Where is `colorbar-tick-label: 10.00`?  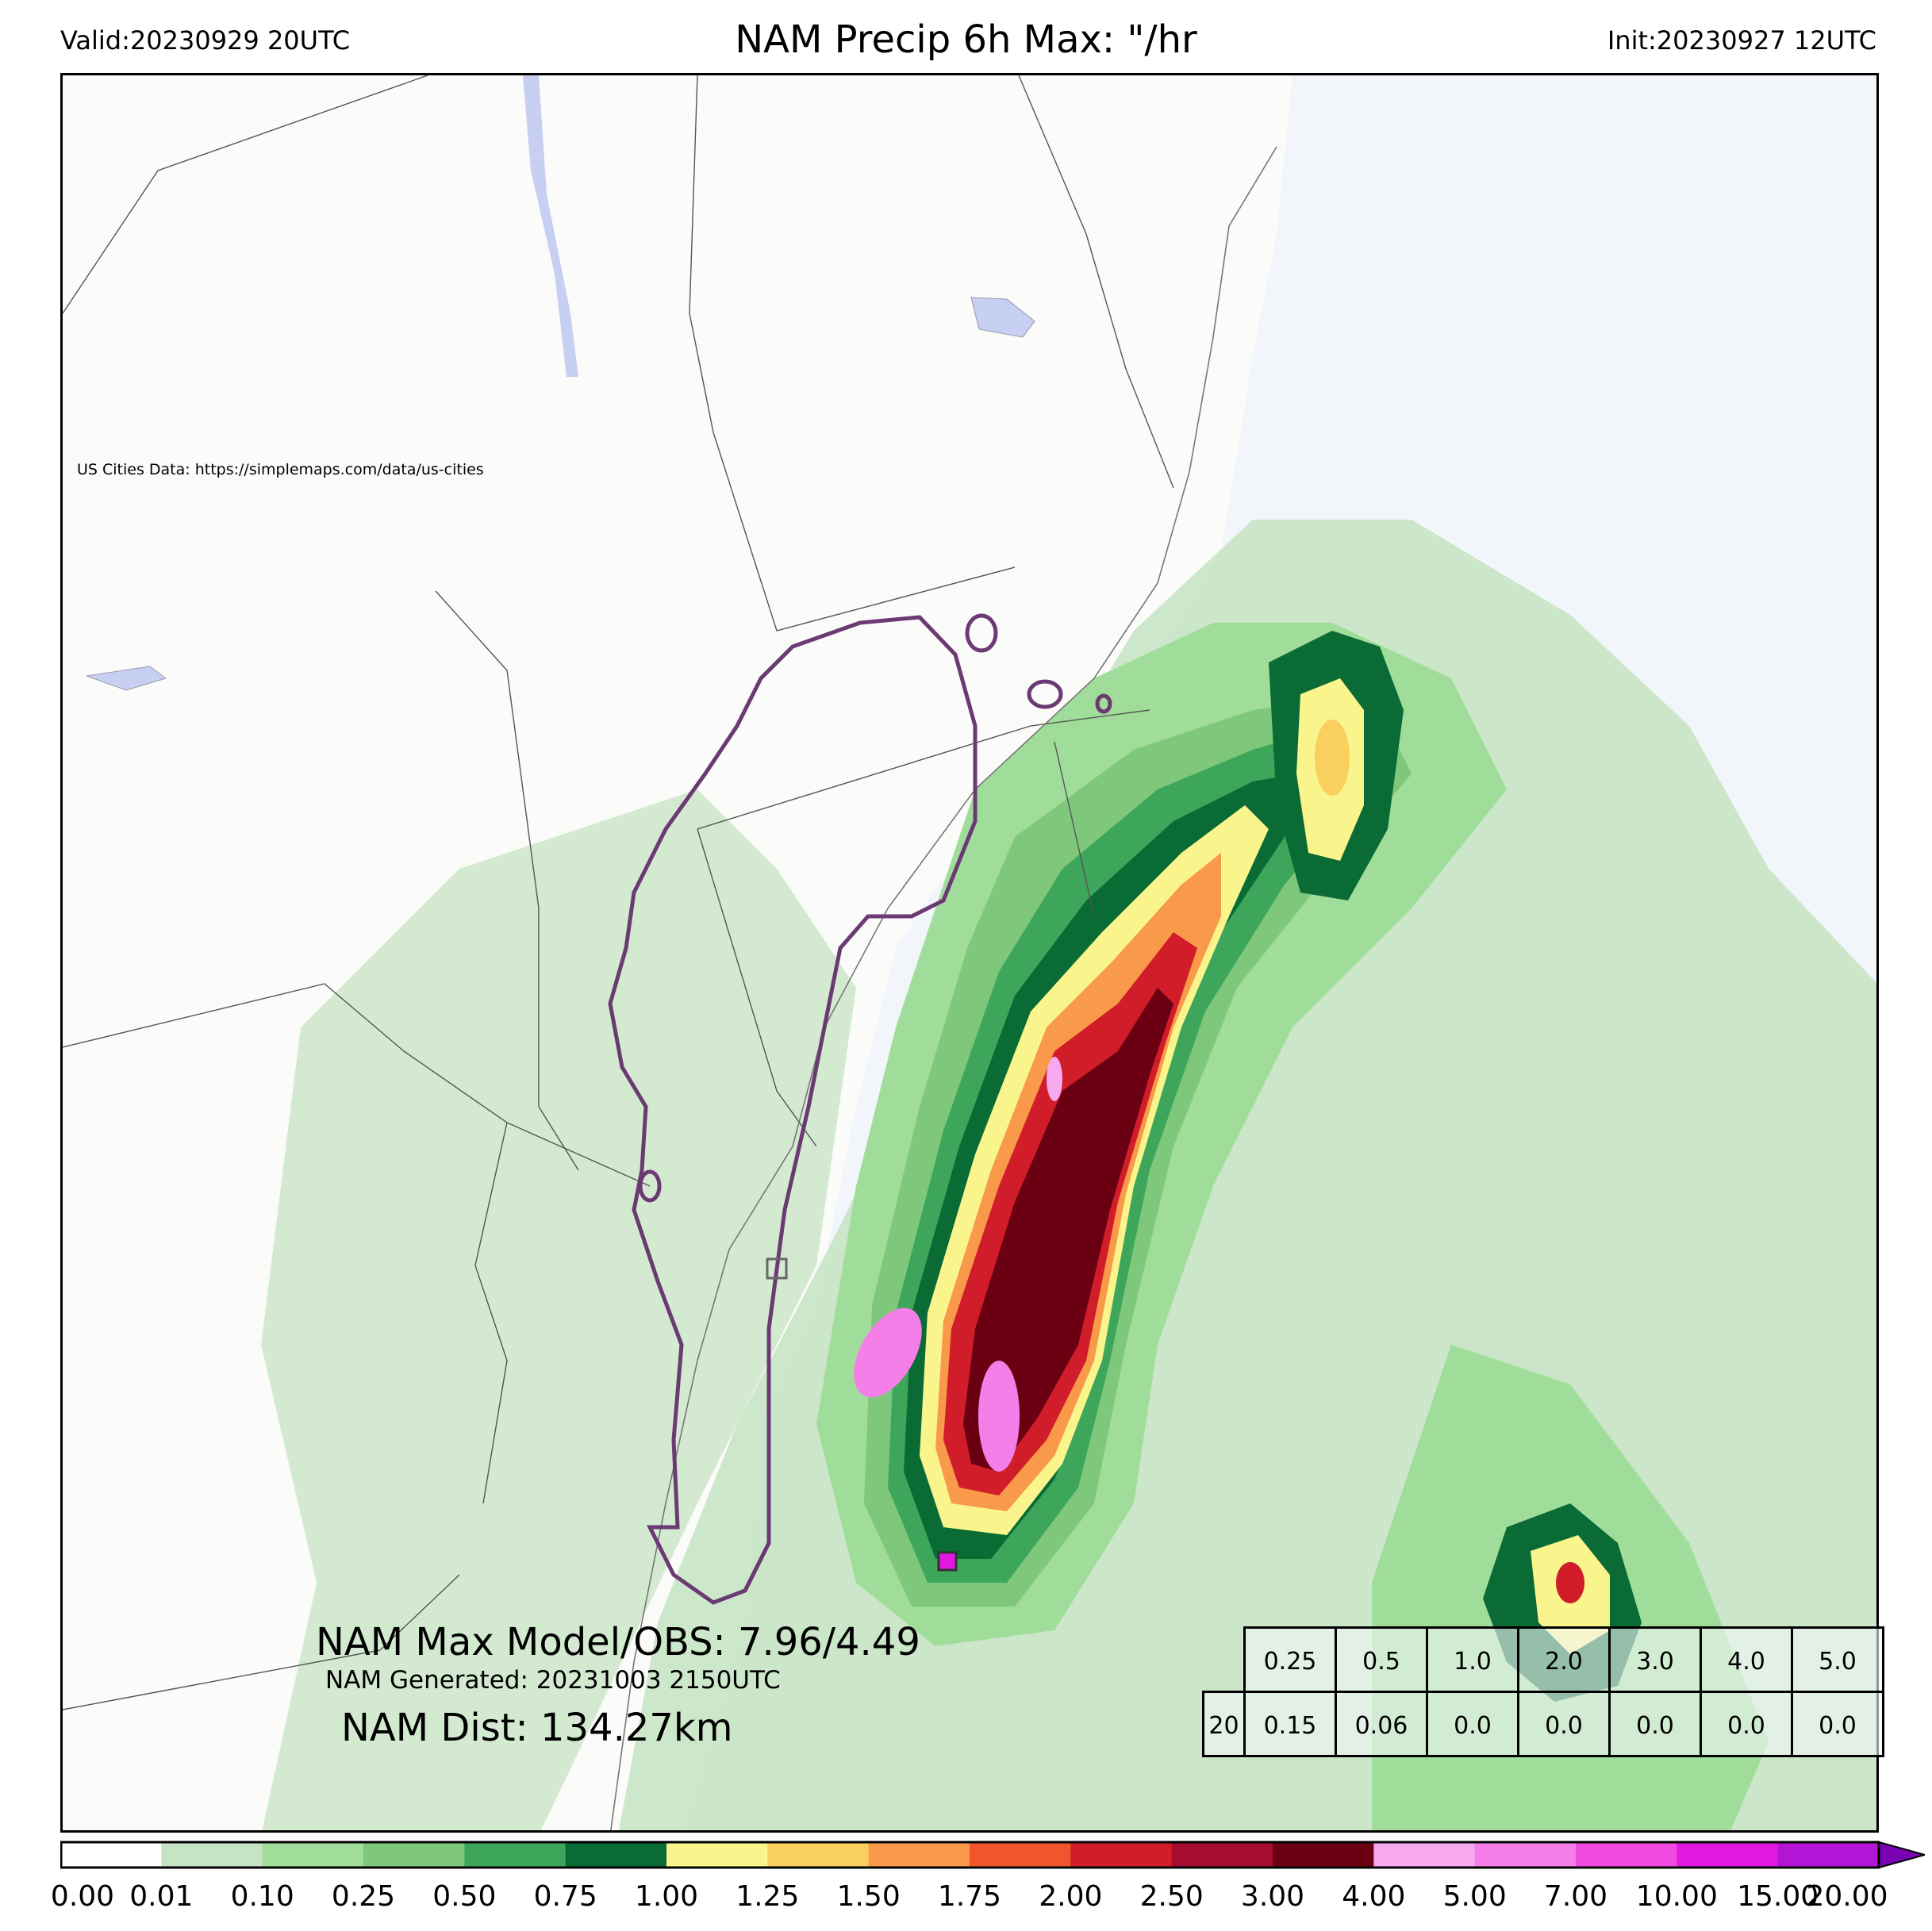
colorbar-tick-label: 10.00 is located at coordinates (1676, 1896).